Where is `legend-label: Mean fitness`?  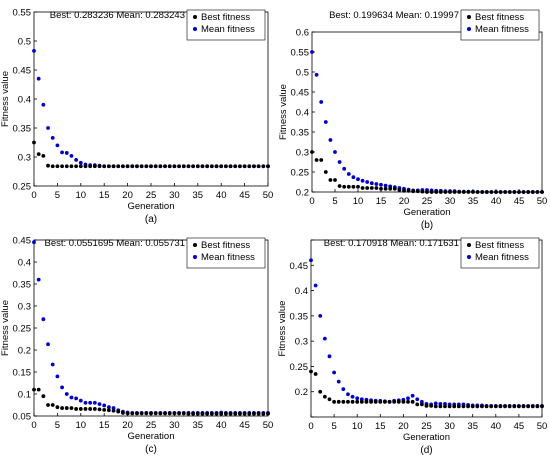
legend-label: Mean fitness is located at coordinates (502, 29).